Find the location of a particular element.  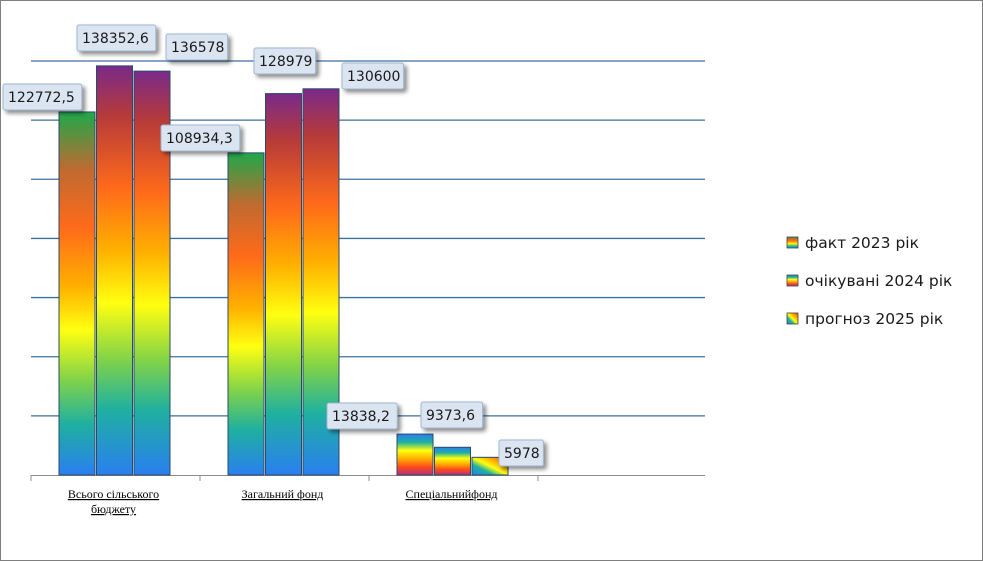

data-label-3-очікувані-2024-рік: 9373,6 is located at coordinates (452, 415).